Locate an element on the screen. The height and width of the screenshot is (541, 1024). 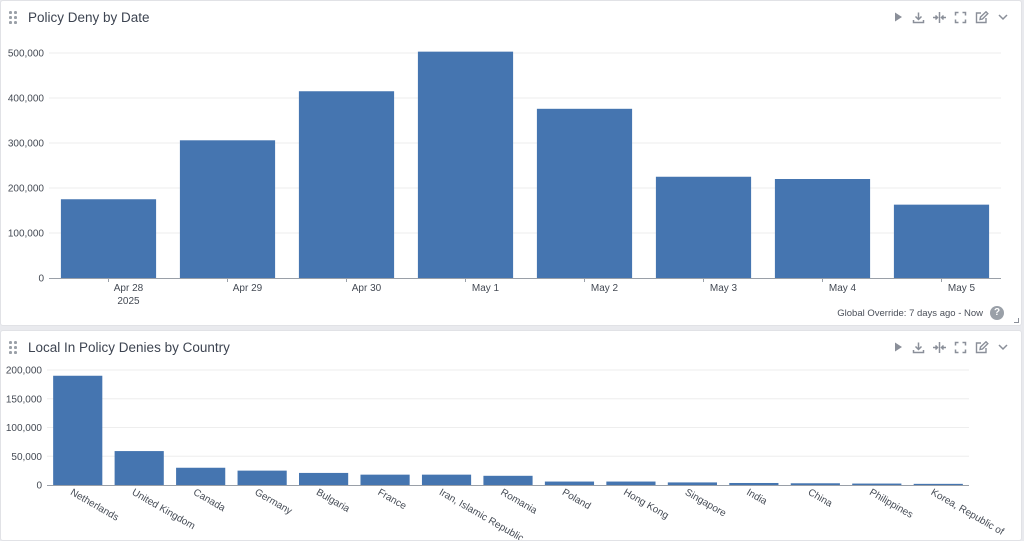
x-tick-label: Netherlands is located at coordinates (94, 505).